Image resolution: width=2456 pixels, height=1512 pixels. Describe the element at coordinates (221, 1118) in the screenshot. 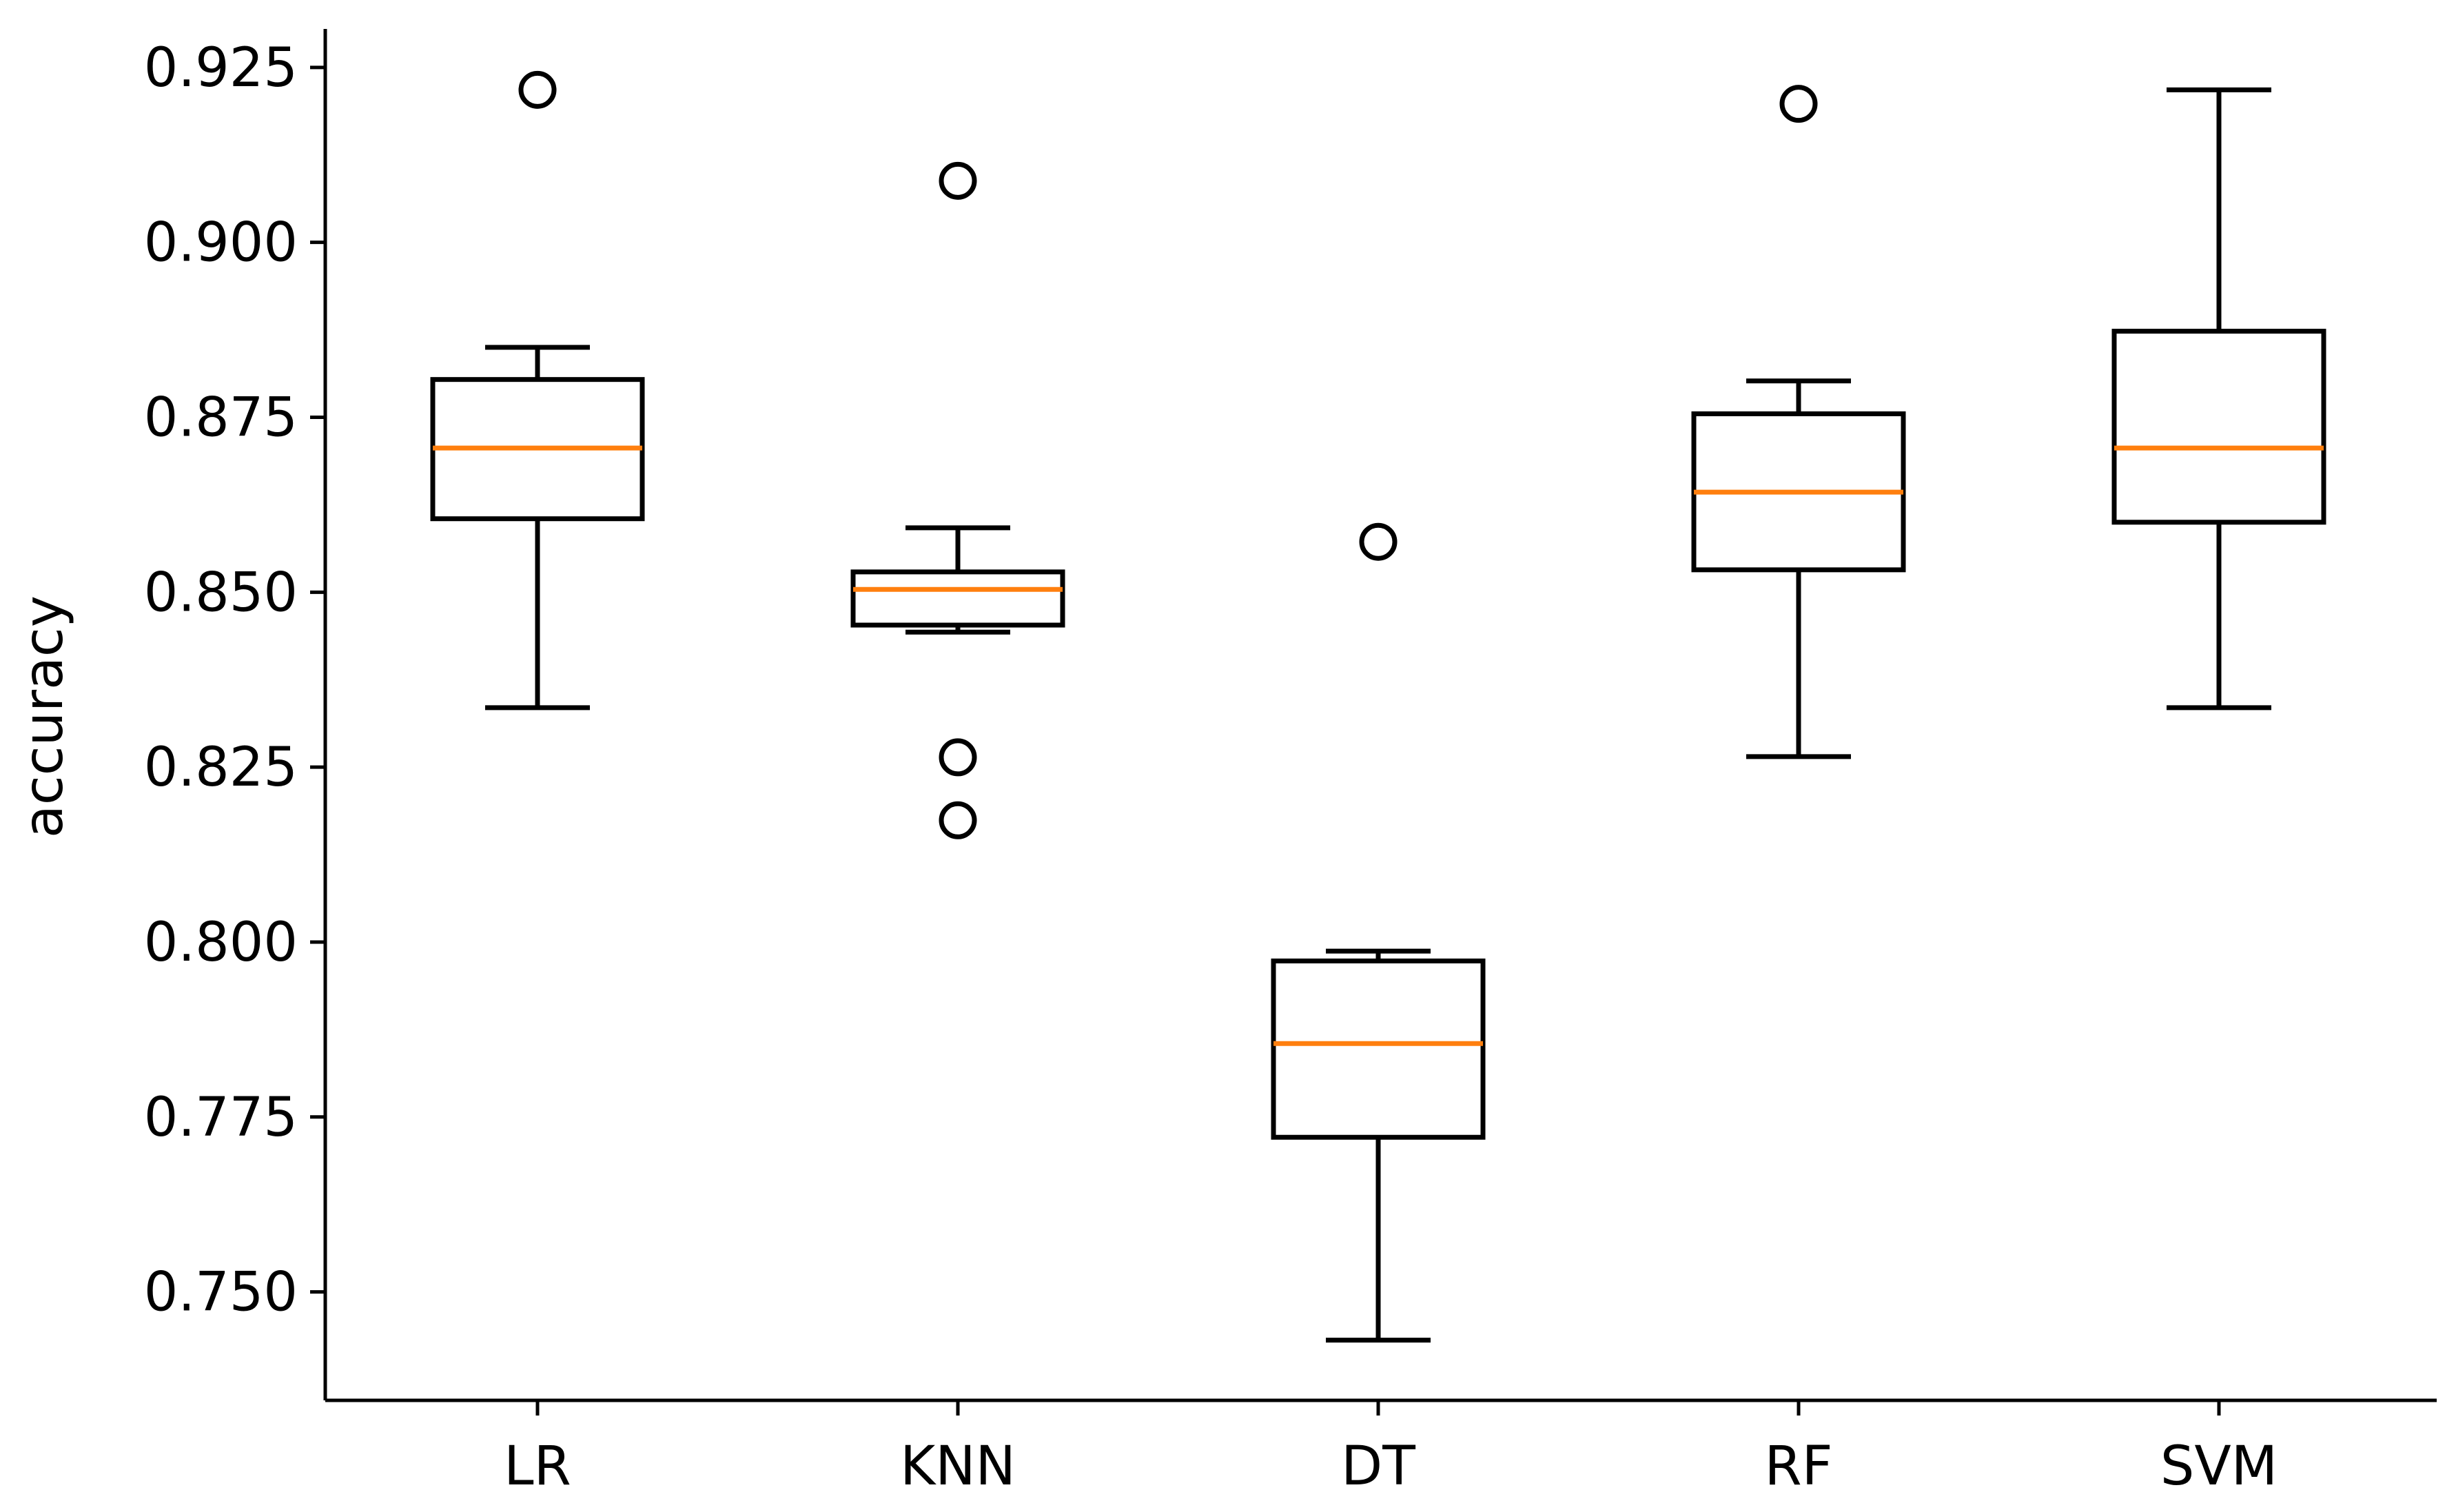

I see `y-tick-label: 0.775` at that location.